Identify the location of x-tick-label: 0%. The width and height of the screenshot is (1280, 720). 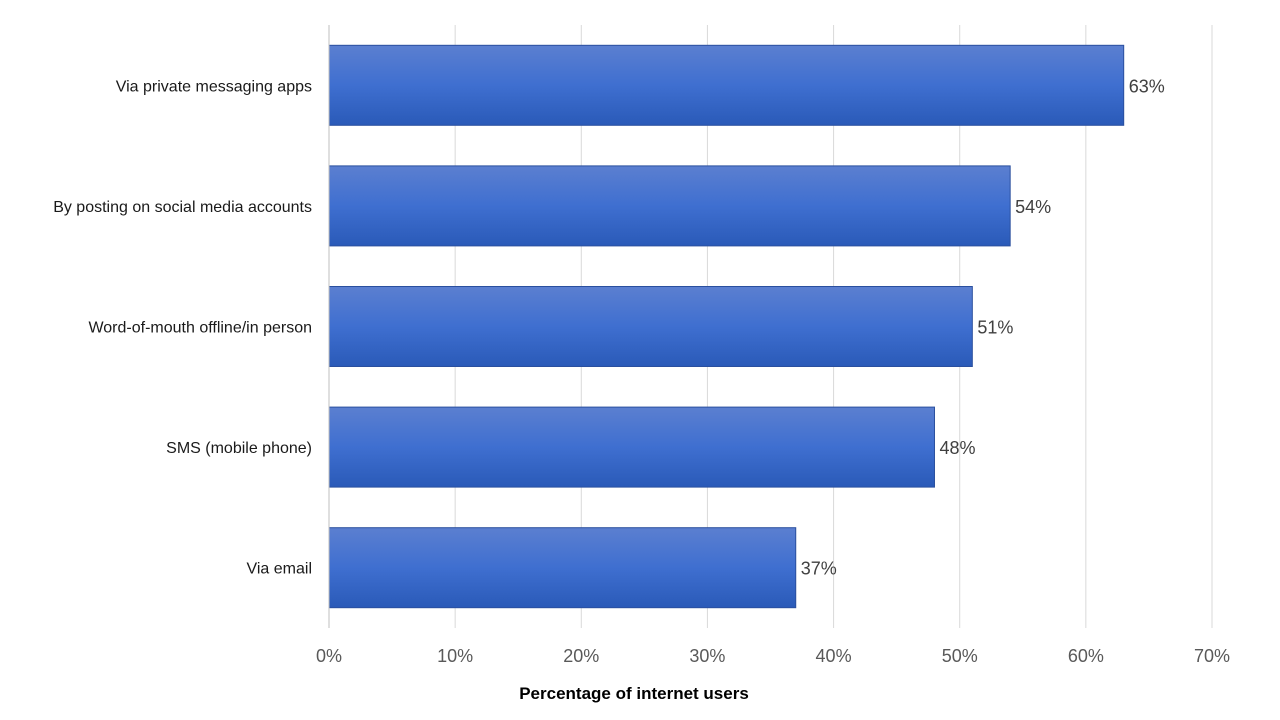
(329, 656).